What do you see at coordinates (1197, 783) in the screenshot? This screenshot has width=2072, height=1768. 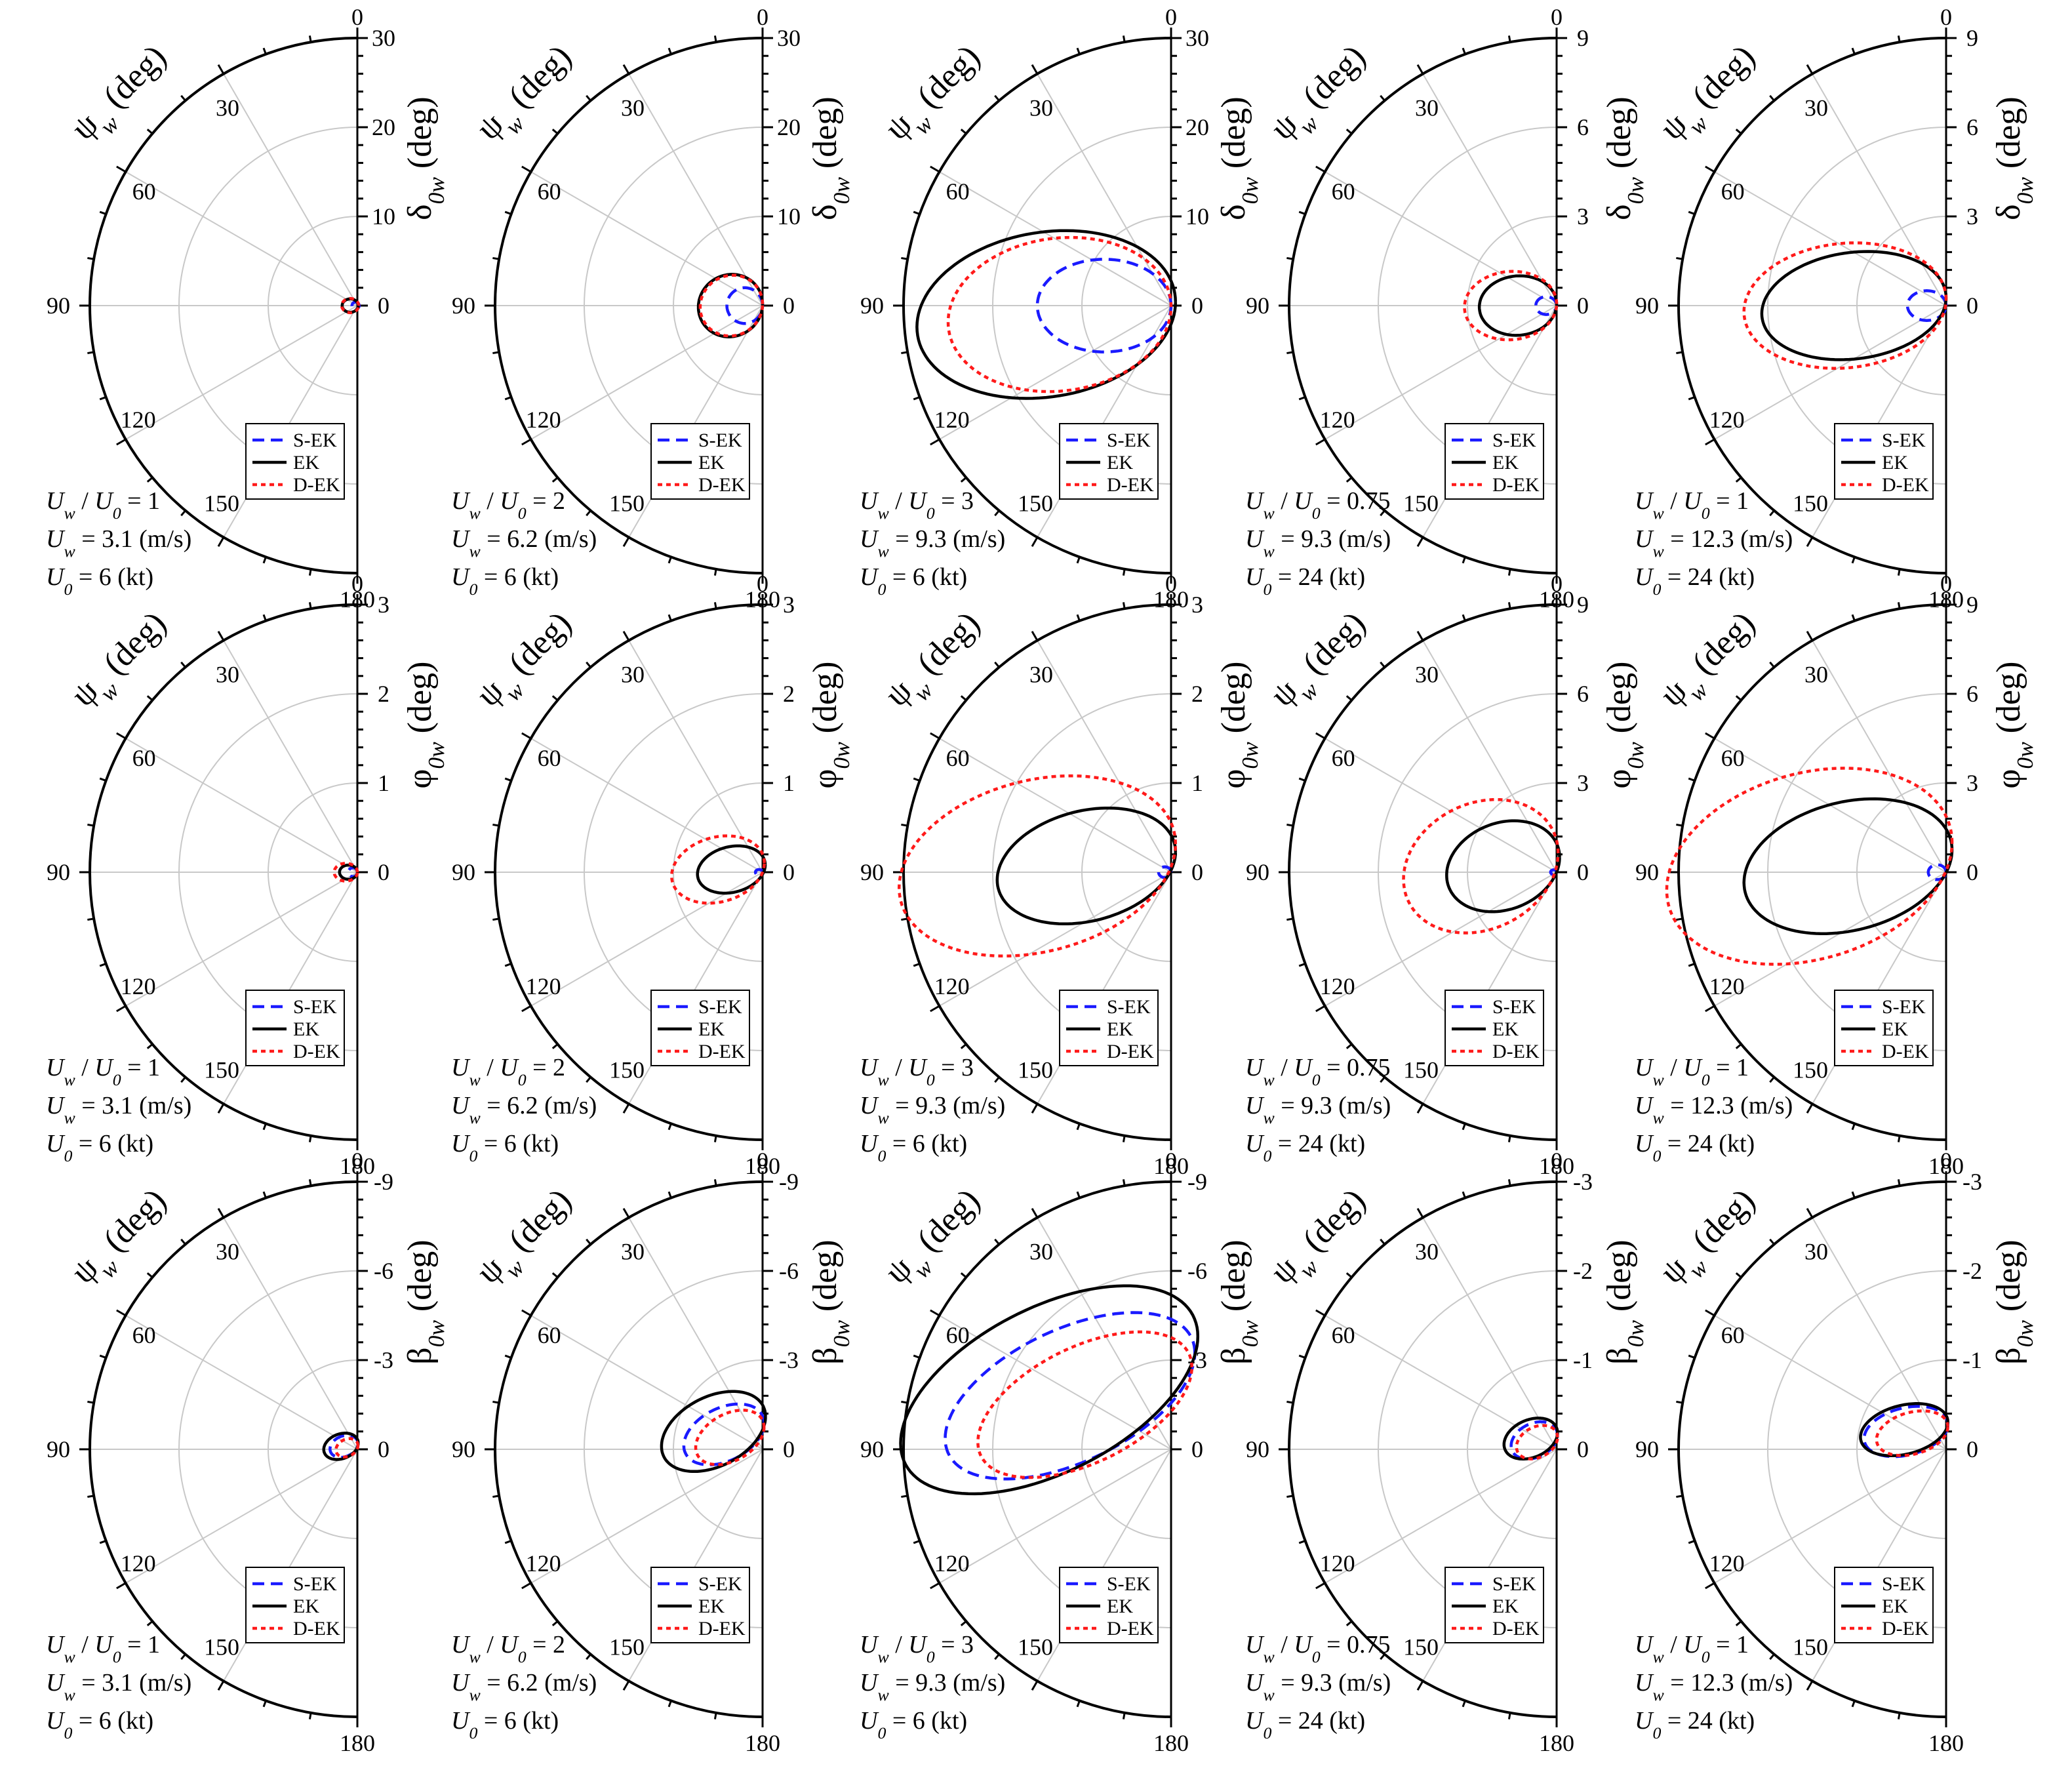 I see `radial-tick-label: 1` at bounding box center [1197, 783].